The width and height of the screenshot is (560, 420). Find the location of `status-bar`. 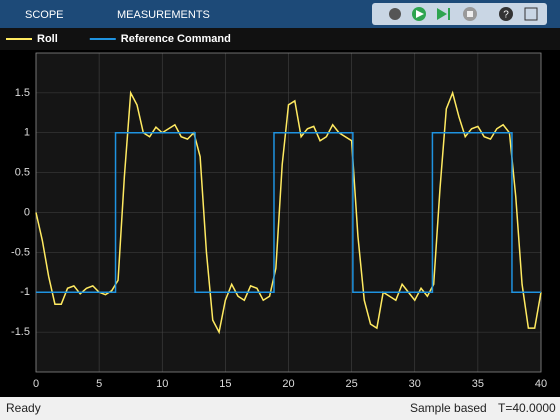

status-bar is located at coordinates (280, 408).